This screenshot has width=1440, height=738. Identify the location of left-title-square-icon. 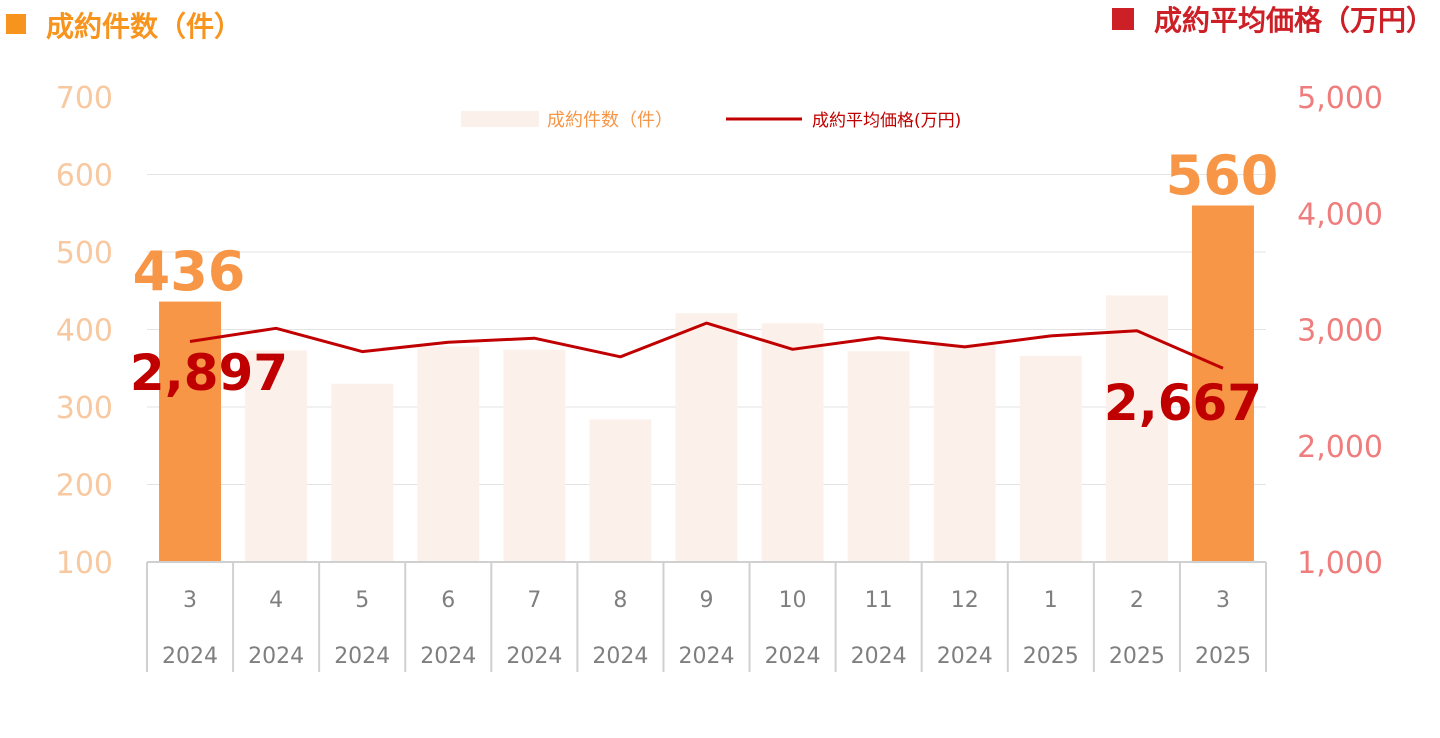
(16, 24).